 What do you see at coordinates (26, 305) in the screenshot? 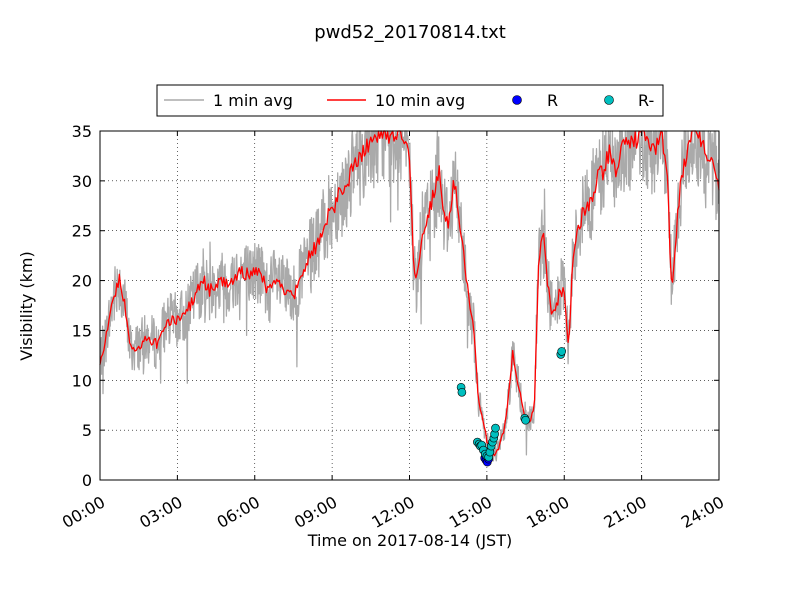
I see `y-axis-label: Visibility (km)` at bounding box center [26, 305].